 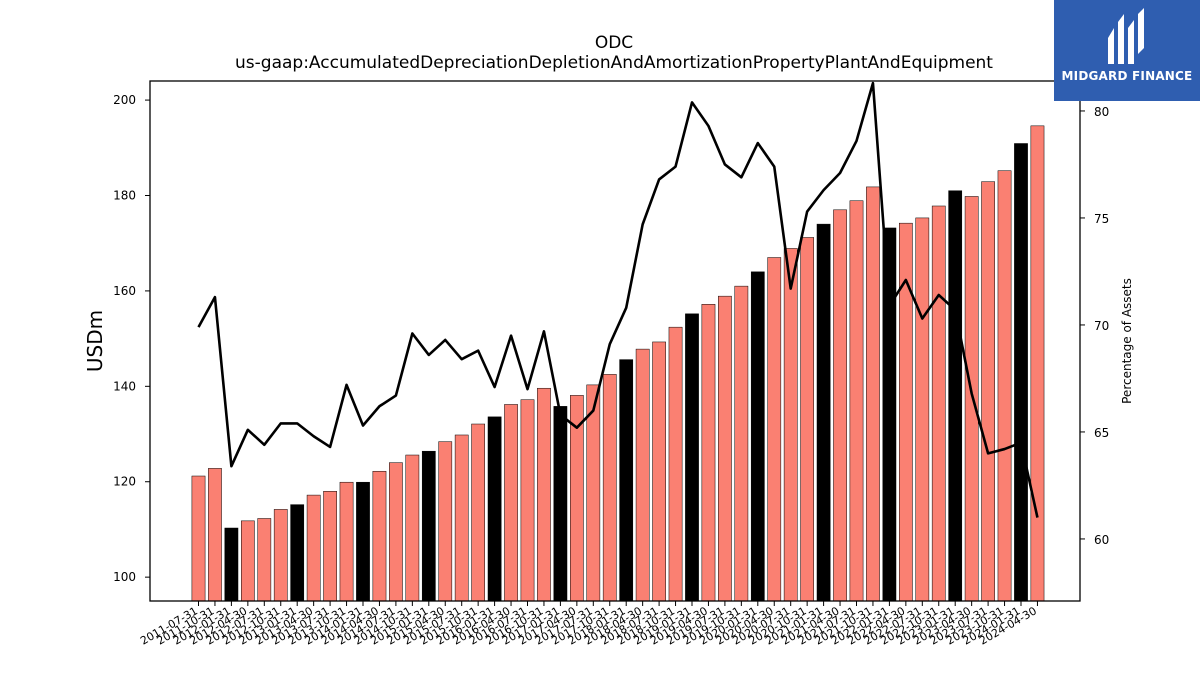 What do you see at coordinates (614, 43) in the screenshot?
I see `chart-title: ODC` at bounding box center [614, 43].